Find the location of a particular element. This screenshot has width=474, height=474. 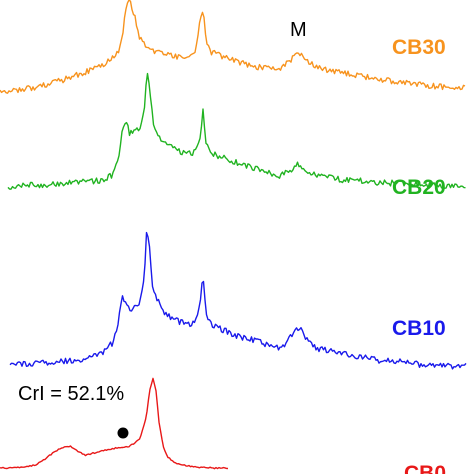

amorphous-peak-dot is located at coordinates (123, 433).